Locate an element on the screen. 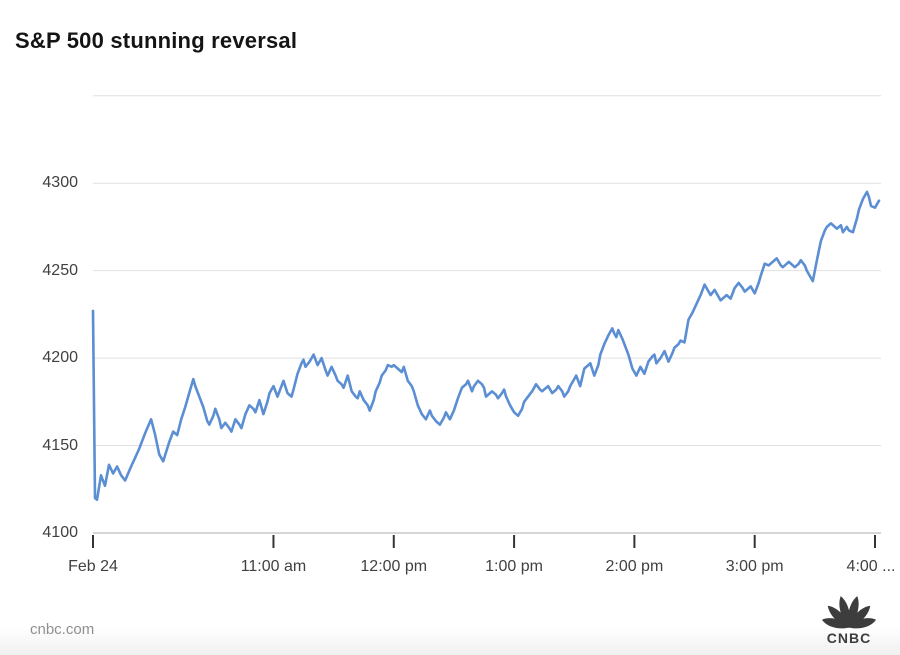 This screenshot has height=655, width=900. cnbc-peacock-icon is located at coordinates (849, 612).